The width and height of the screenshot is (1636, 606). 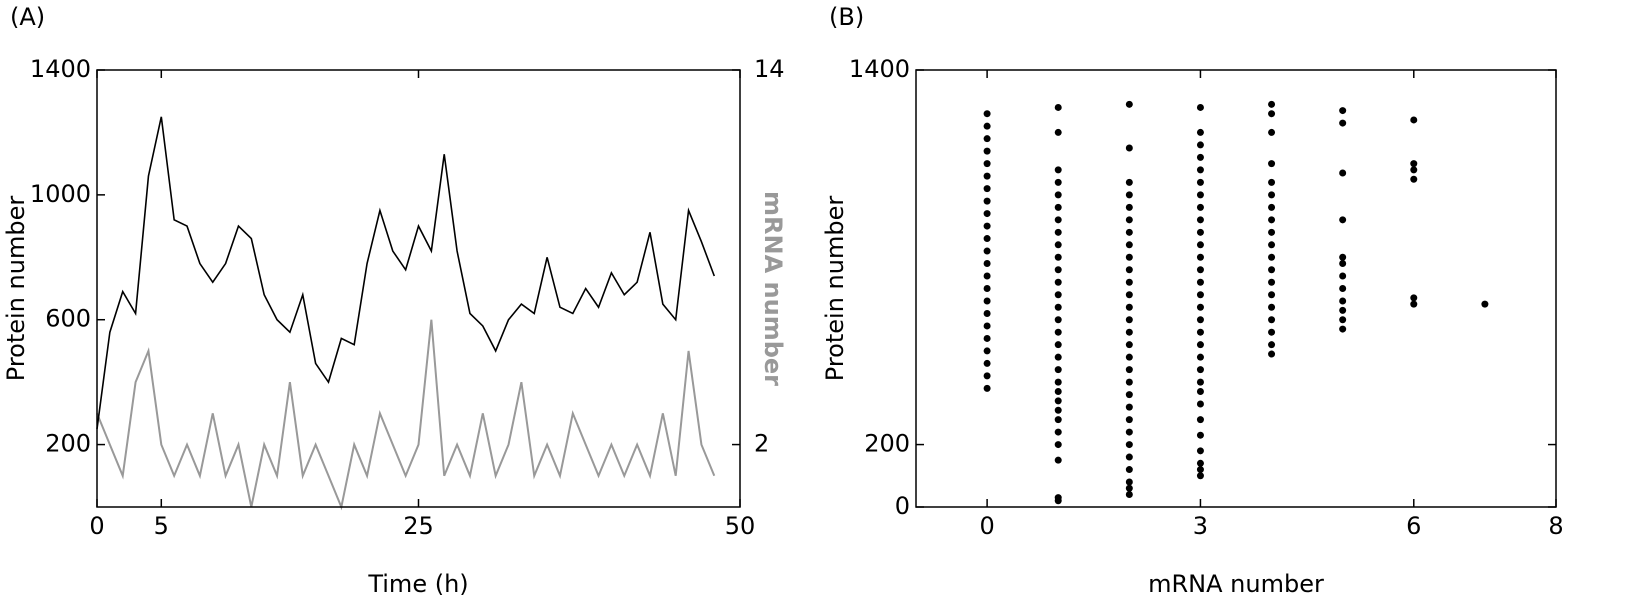 I want to click on x-axis-label: Time (h), so click(x=417, y=584).